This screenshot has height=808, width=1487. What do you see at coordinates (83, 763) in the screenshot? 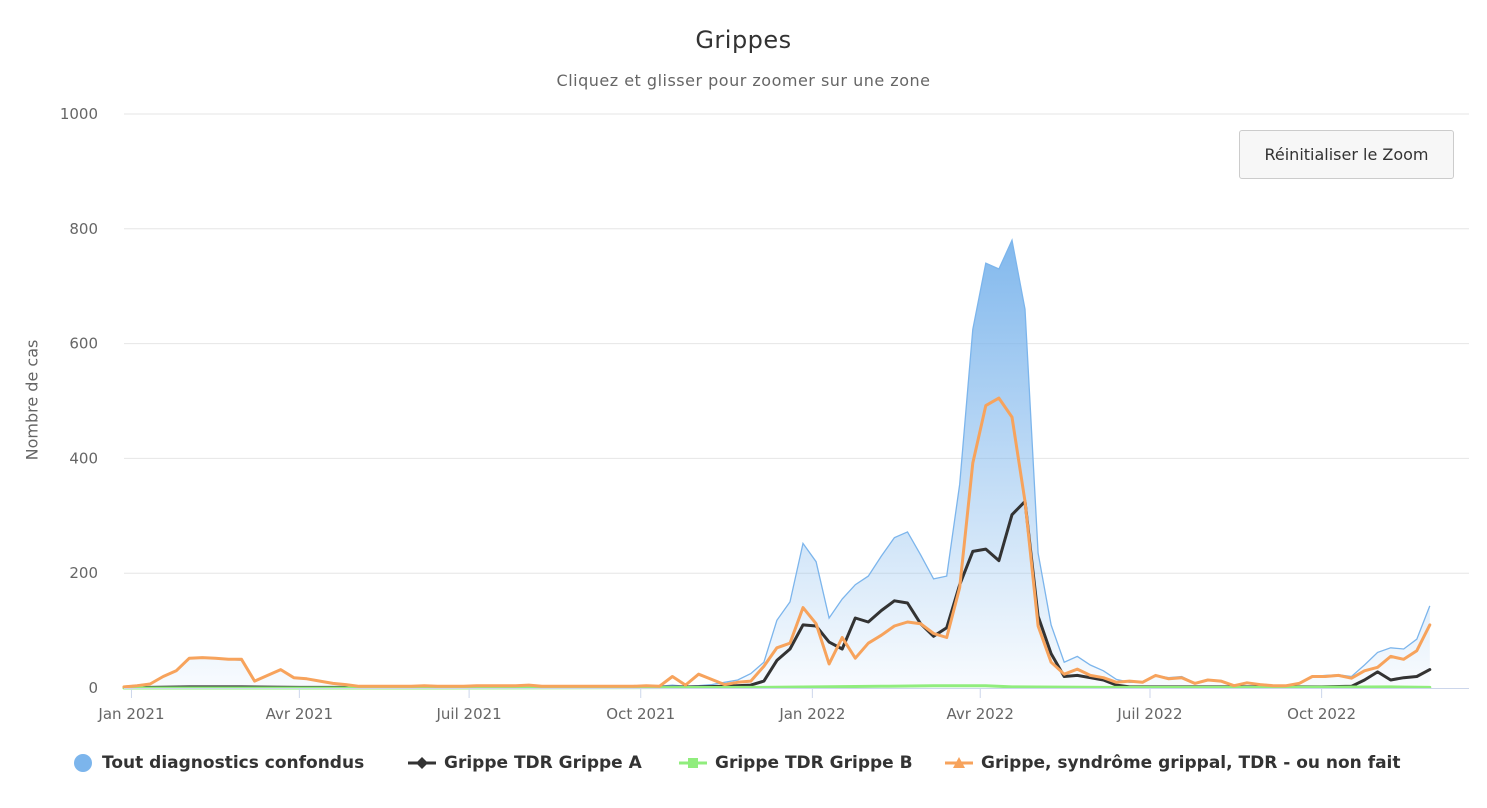
I see `circle-icon` at bounding box center [83, 763].